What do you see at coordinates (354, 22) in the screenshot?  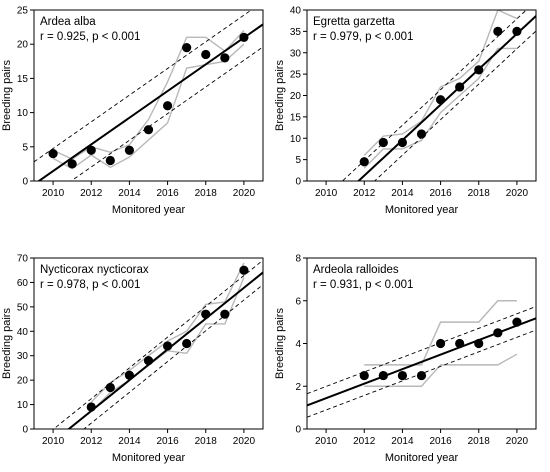 I see `species-name: Egretta garzetta` at bounding box center [354, 22].